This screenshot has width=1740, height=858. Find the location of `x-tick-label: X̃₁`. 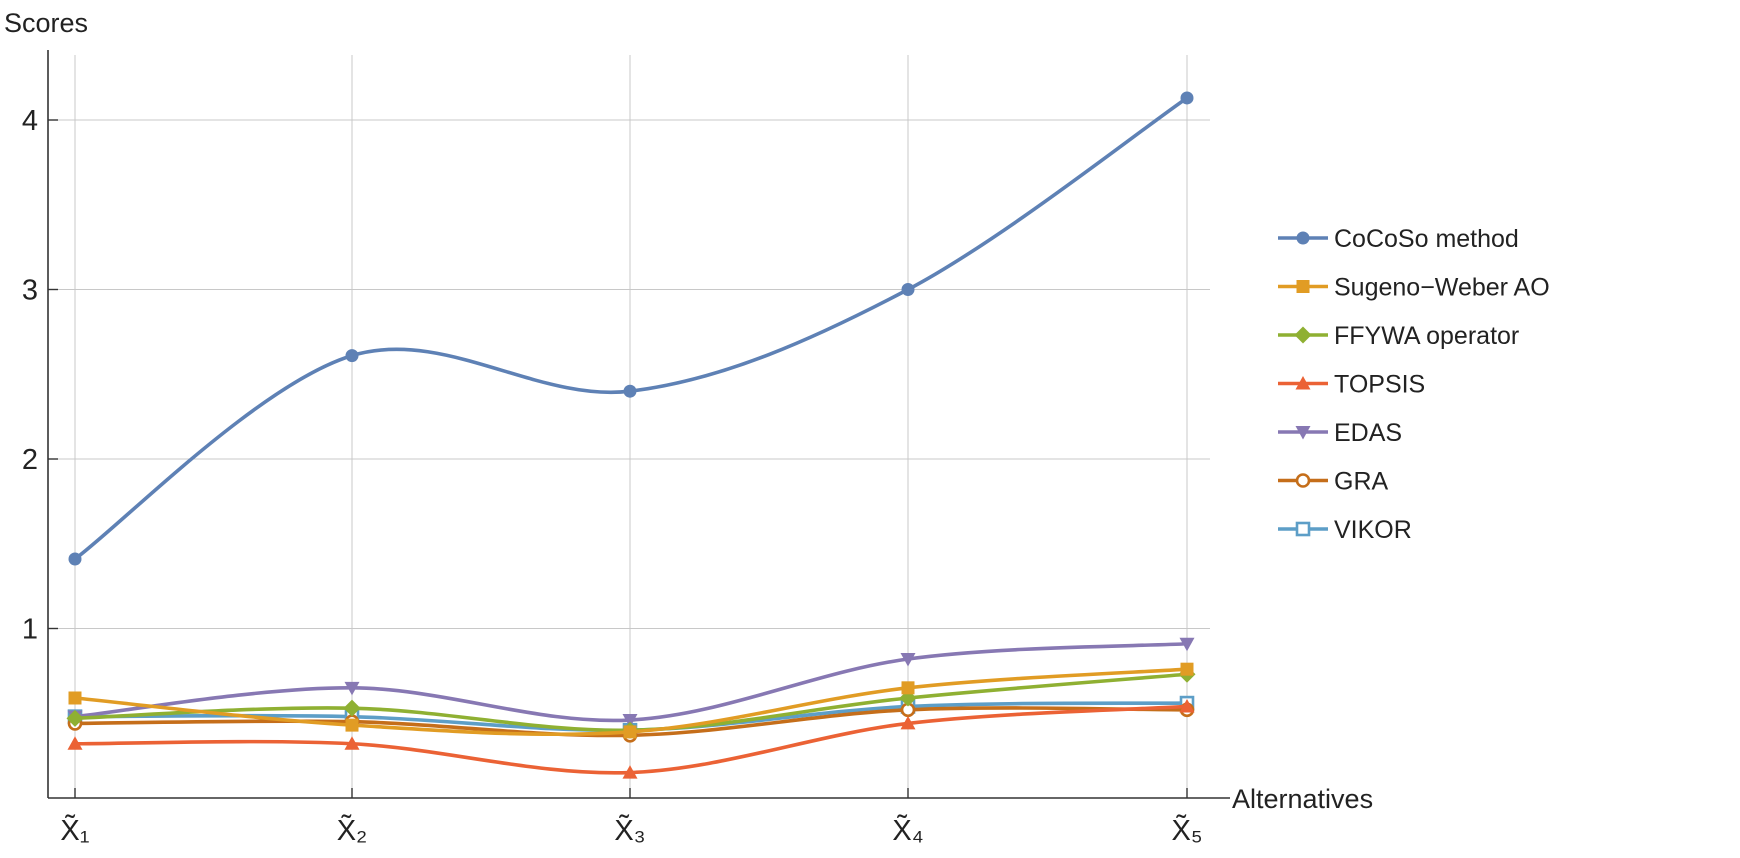

x-tick-label: X̃₁ is located at coordinates (74, 830).